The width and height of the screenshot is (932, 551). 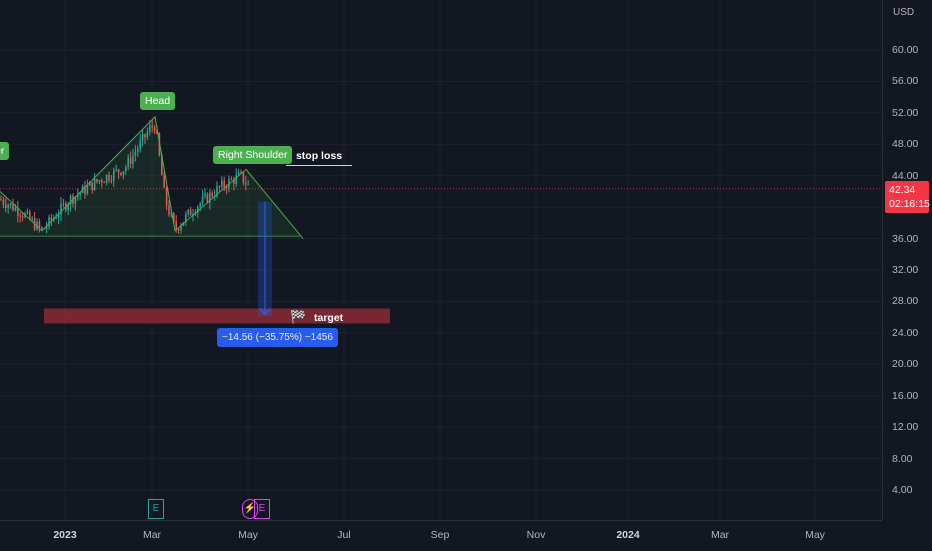 What do you see at coordinates (905, 144) in the screenshot?
I see `price-tick-label: 48.00` at bounding box center [905, 144].